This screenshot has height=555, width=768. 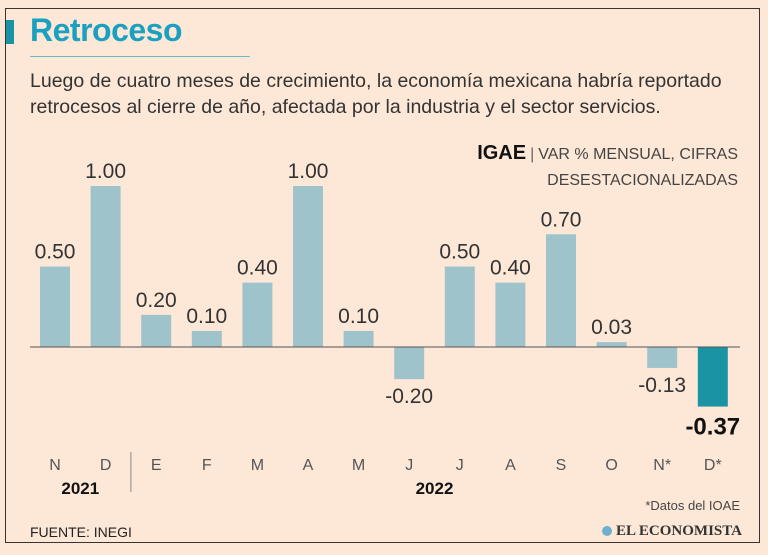 I want to click on indicator-name: IGAE, so click(x=502, y=153).